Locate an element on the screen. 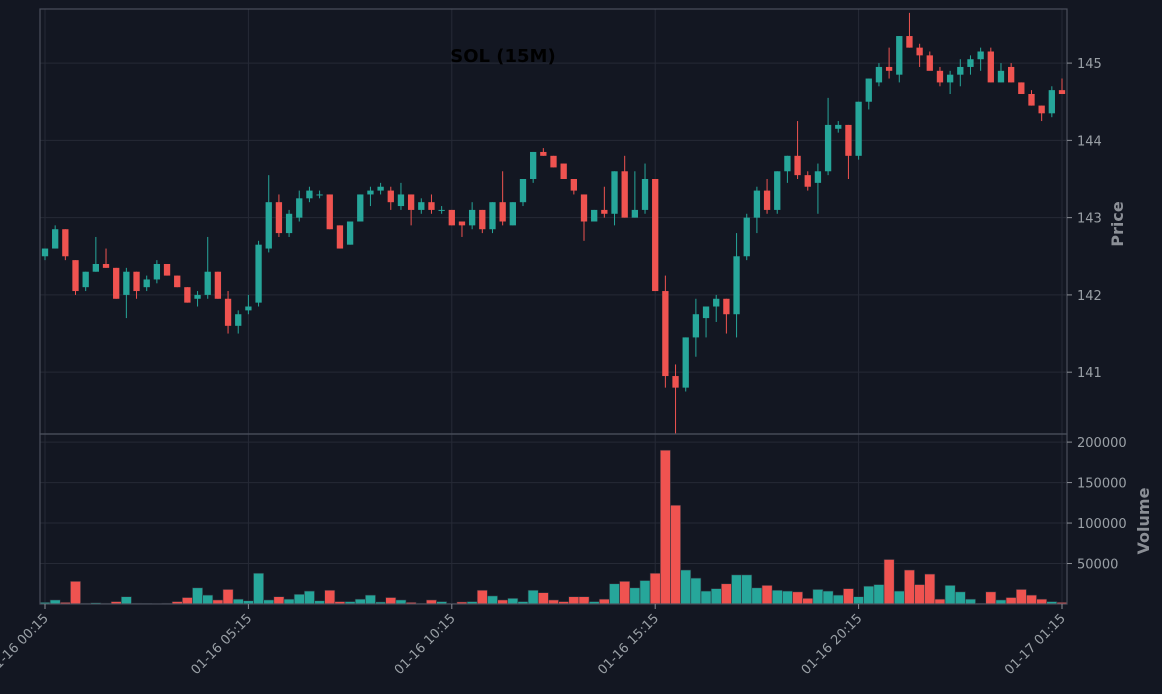 The height and width of the screenshot is (694, 1162). price-axis-ticks: 141 142 143 144 145 is located at coordinates (1084, 219).